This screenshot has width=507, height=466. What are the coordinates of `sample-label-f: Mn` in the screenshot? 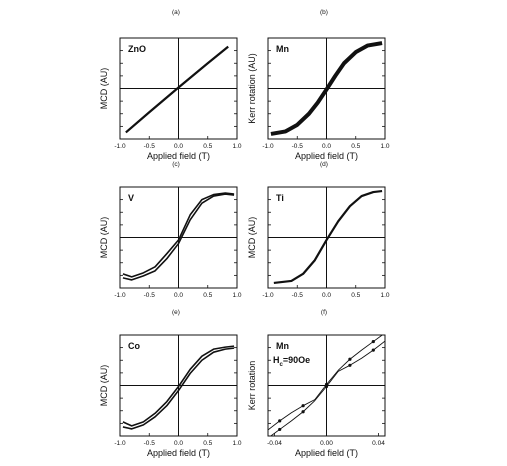 It's located at (282, 346).